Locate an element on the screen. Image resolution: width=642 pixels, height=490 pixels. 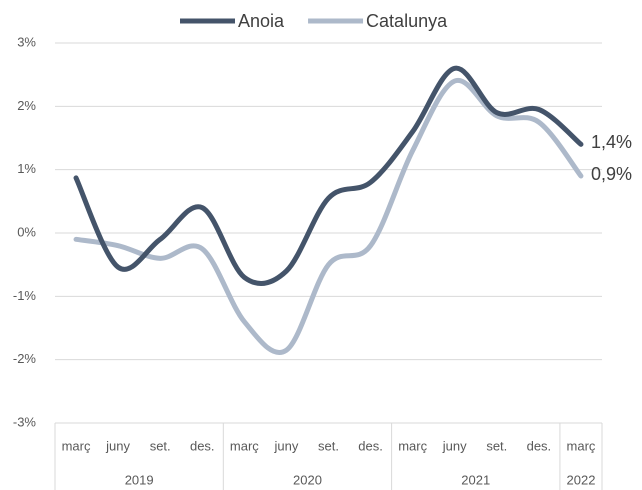
y-tick-label: 2% is located at coordinates (26, 105).